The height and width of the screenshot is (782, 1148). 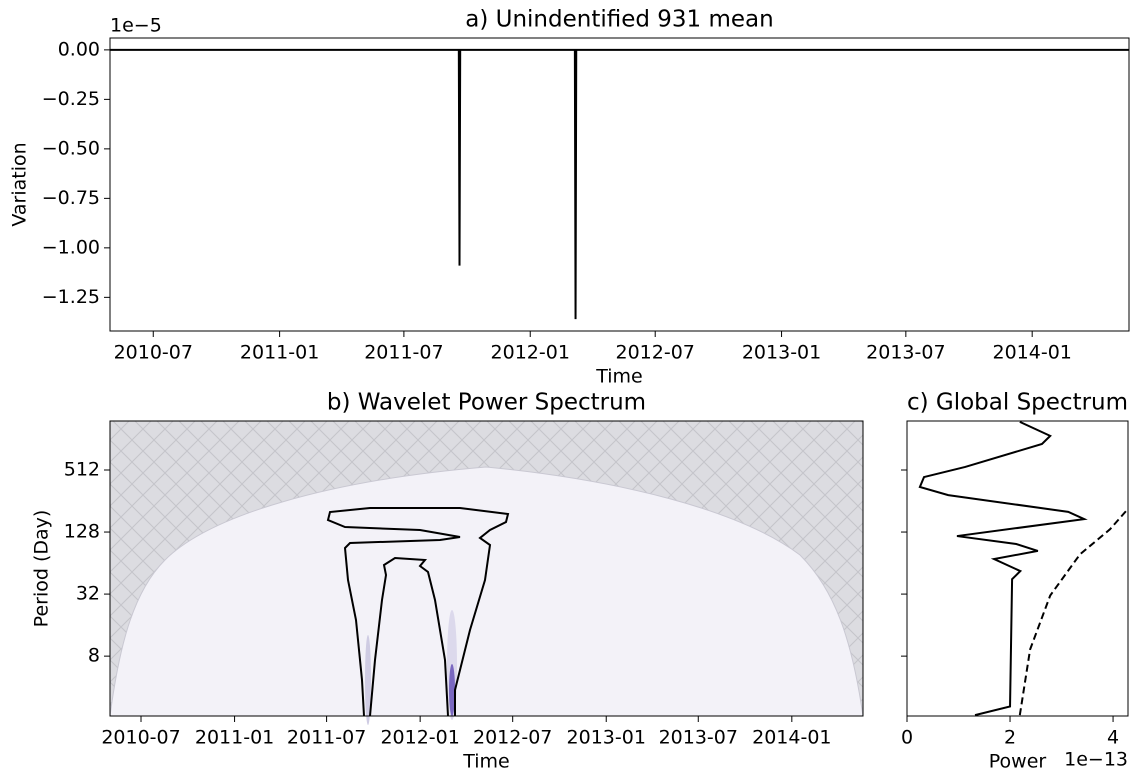 I want to click on y-tick-label: −0.75, so click(x=71, y=198).